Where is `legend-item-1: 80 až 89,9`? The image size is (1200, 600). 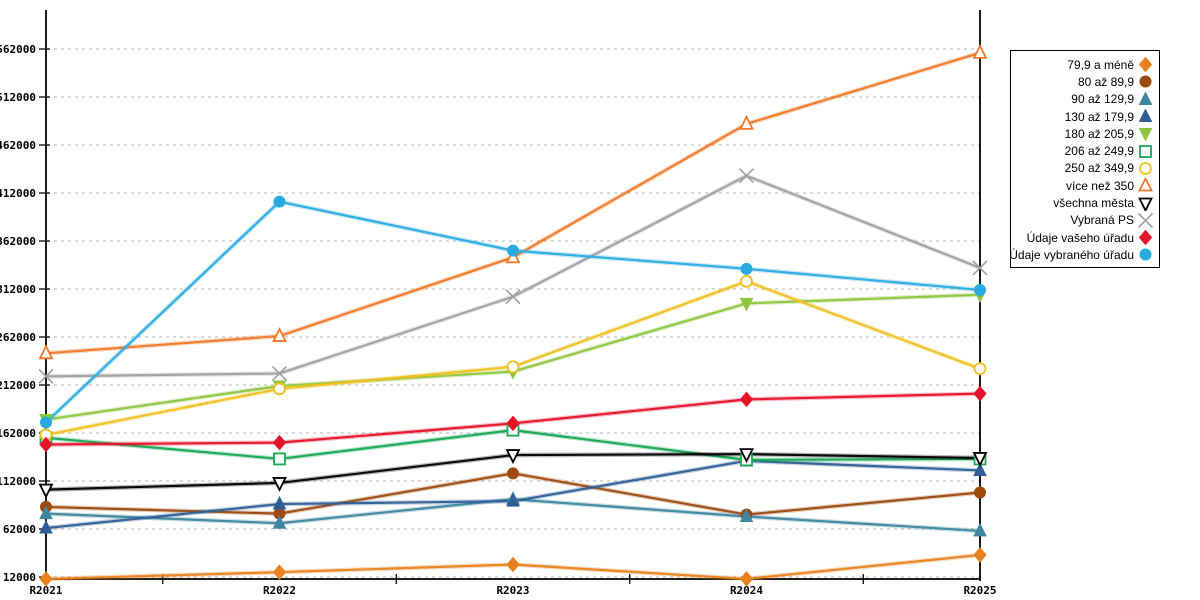 legend-item-1: 80 až 89,9 is located at coordinates (1083, 81).